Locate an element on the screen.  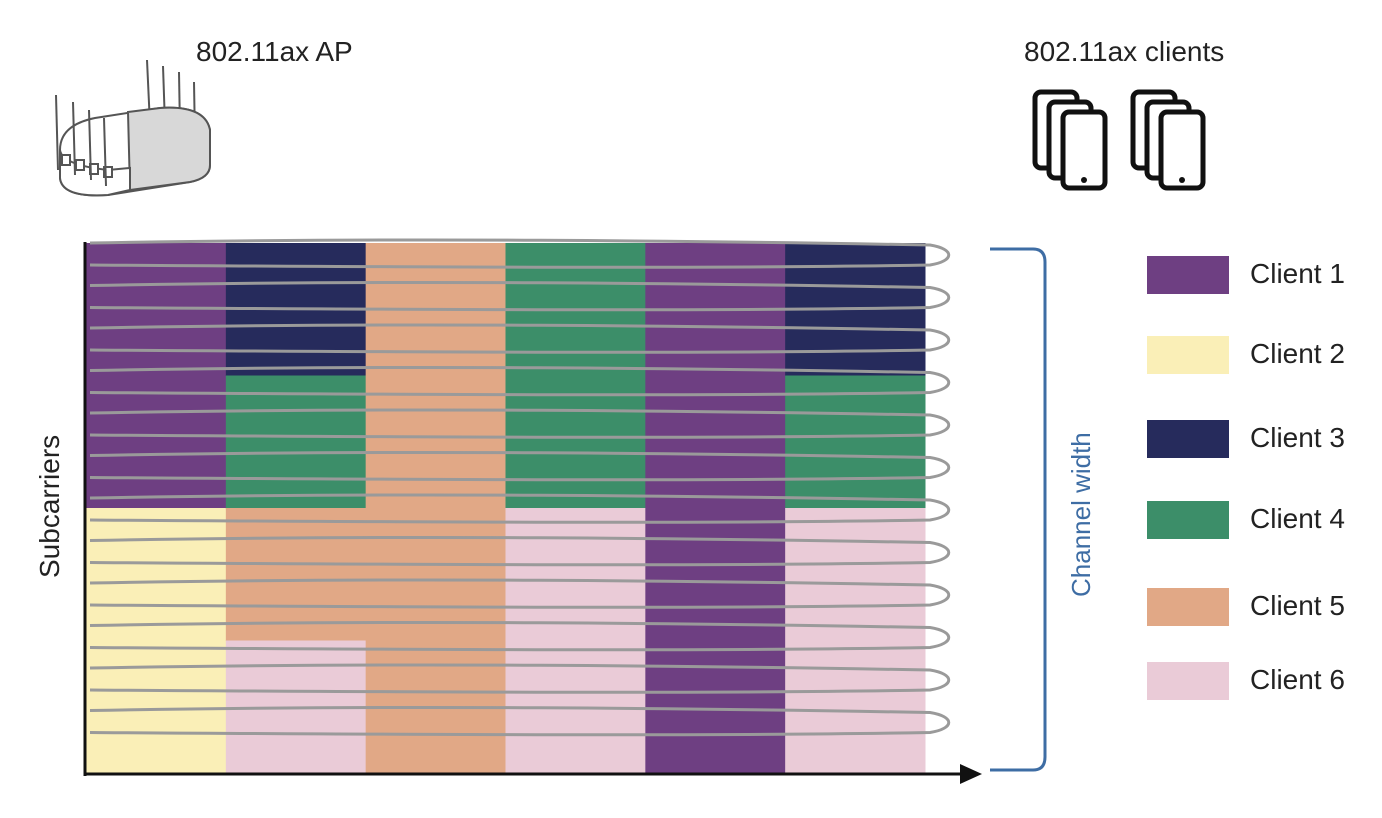
subcarriers-axis-label: Subcarriers is located at coordinates (49, 506).